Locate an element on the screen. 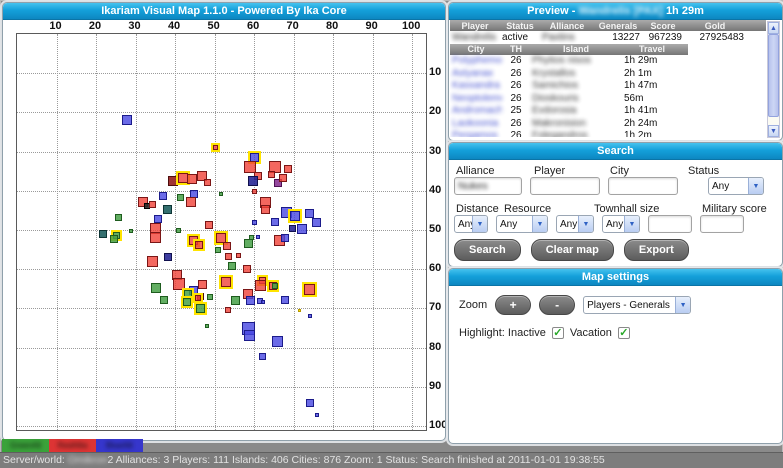  preview-scrollbar: ▲ ▼ is located at coordinates (773, 79).